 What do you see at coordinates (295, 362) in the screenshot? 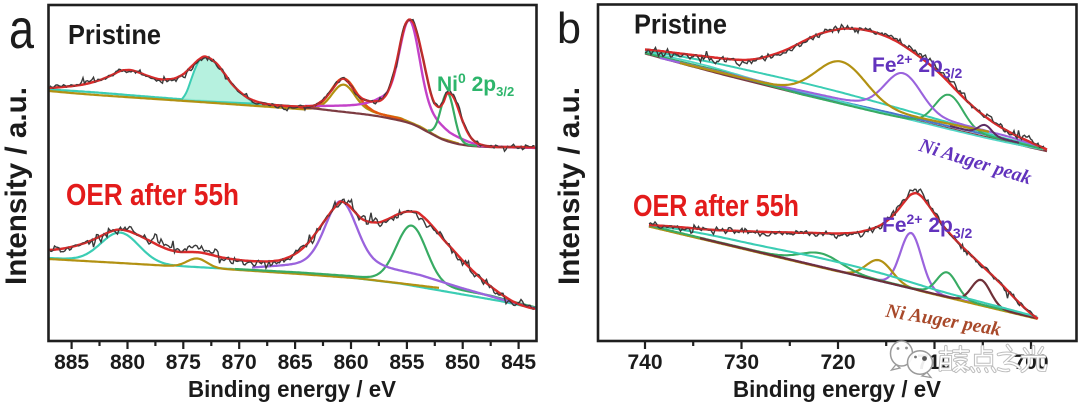
I see `svg-text: 865` at bounding box center [295, 362].